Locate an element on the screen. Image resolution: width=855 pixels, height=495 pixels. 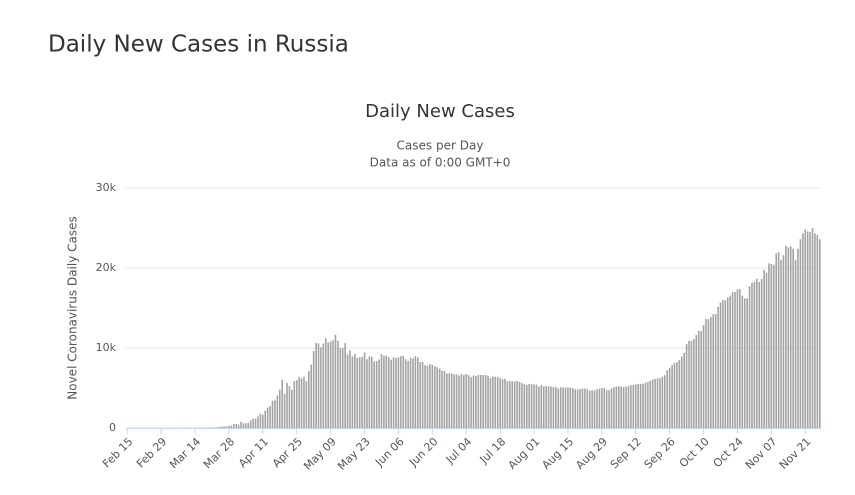
x-tick-label: Aug 01 is located at coordinates (524, 453).